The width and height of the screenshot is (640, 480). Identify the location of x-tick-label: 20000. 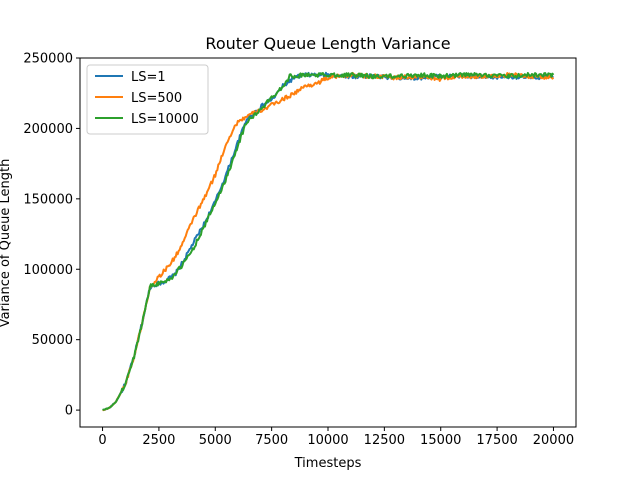
(553, 440).